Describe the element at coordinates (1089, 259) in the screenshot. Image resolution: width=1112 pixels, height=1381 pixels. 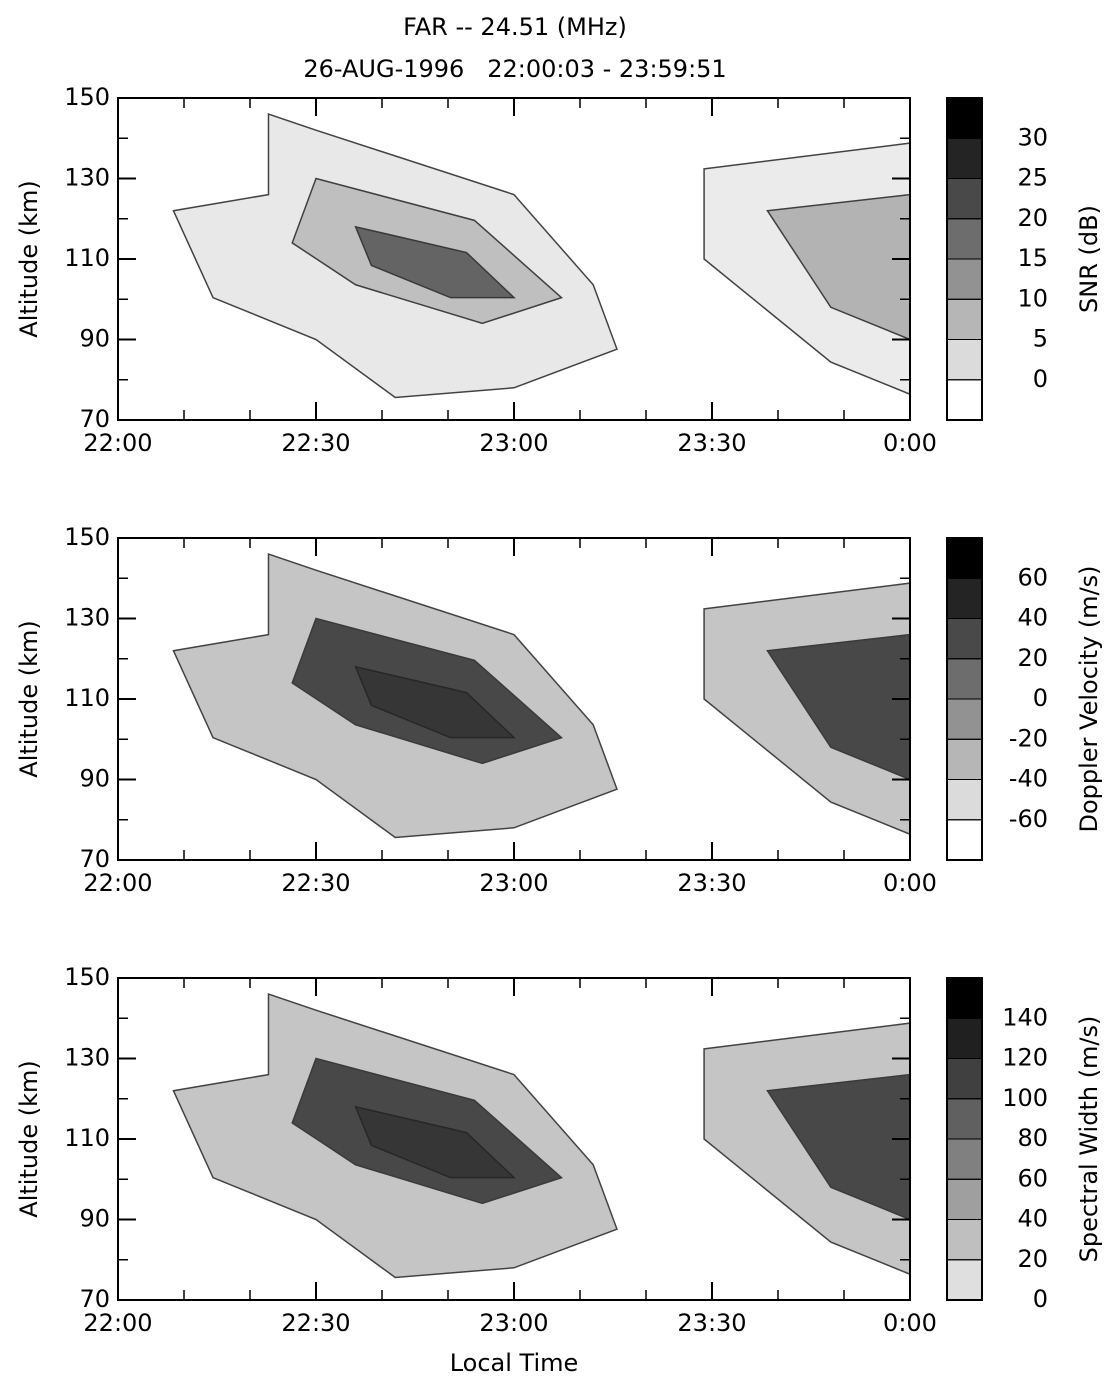
I see `colorbar-label: SNR (dB)` at that location.